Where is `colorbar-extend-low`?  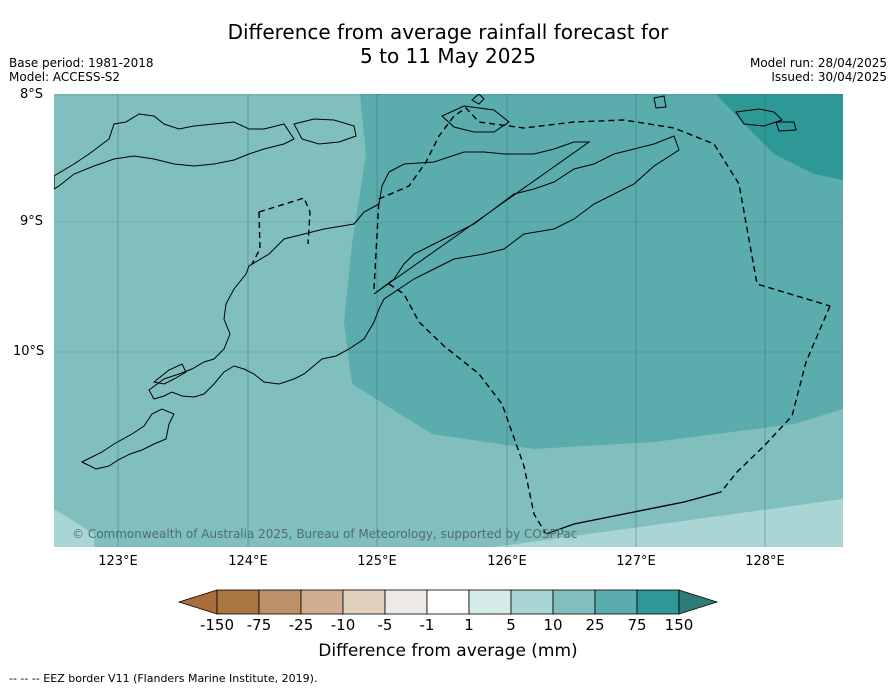
colorbar-extend-low is located at coordinates (197, 602).